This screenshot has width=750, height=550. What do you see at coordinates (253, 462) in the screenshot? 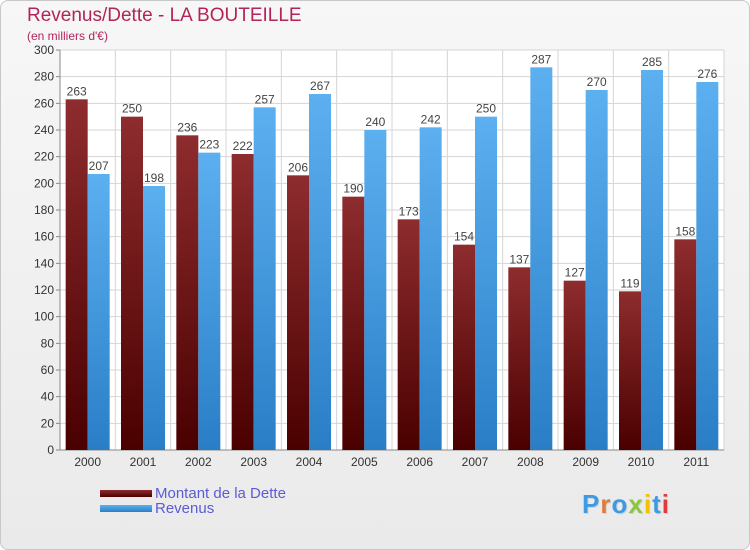
I see `x-tick-label: 2003` at bounding box center [253, 462].